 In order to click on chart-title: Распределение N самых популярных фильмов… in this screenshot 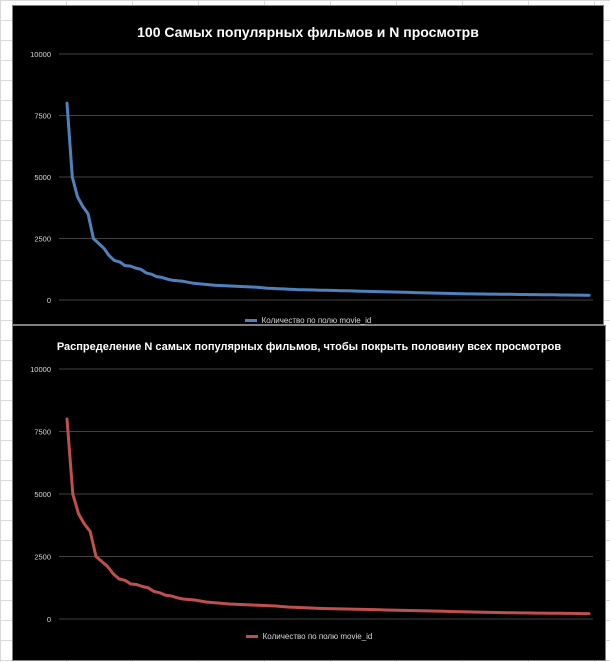, I will do `click(309, 347)`.